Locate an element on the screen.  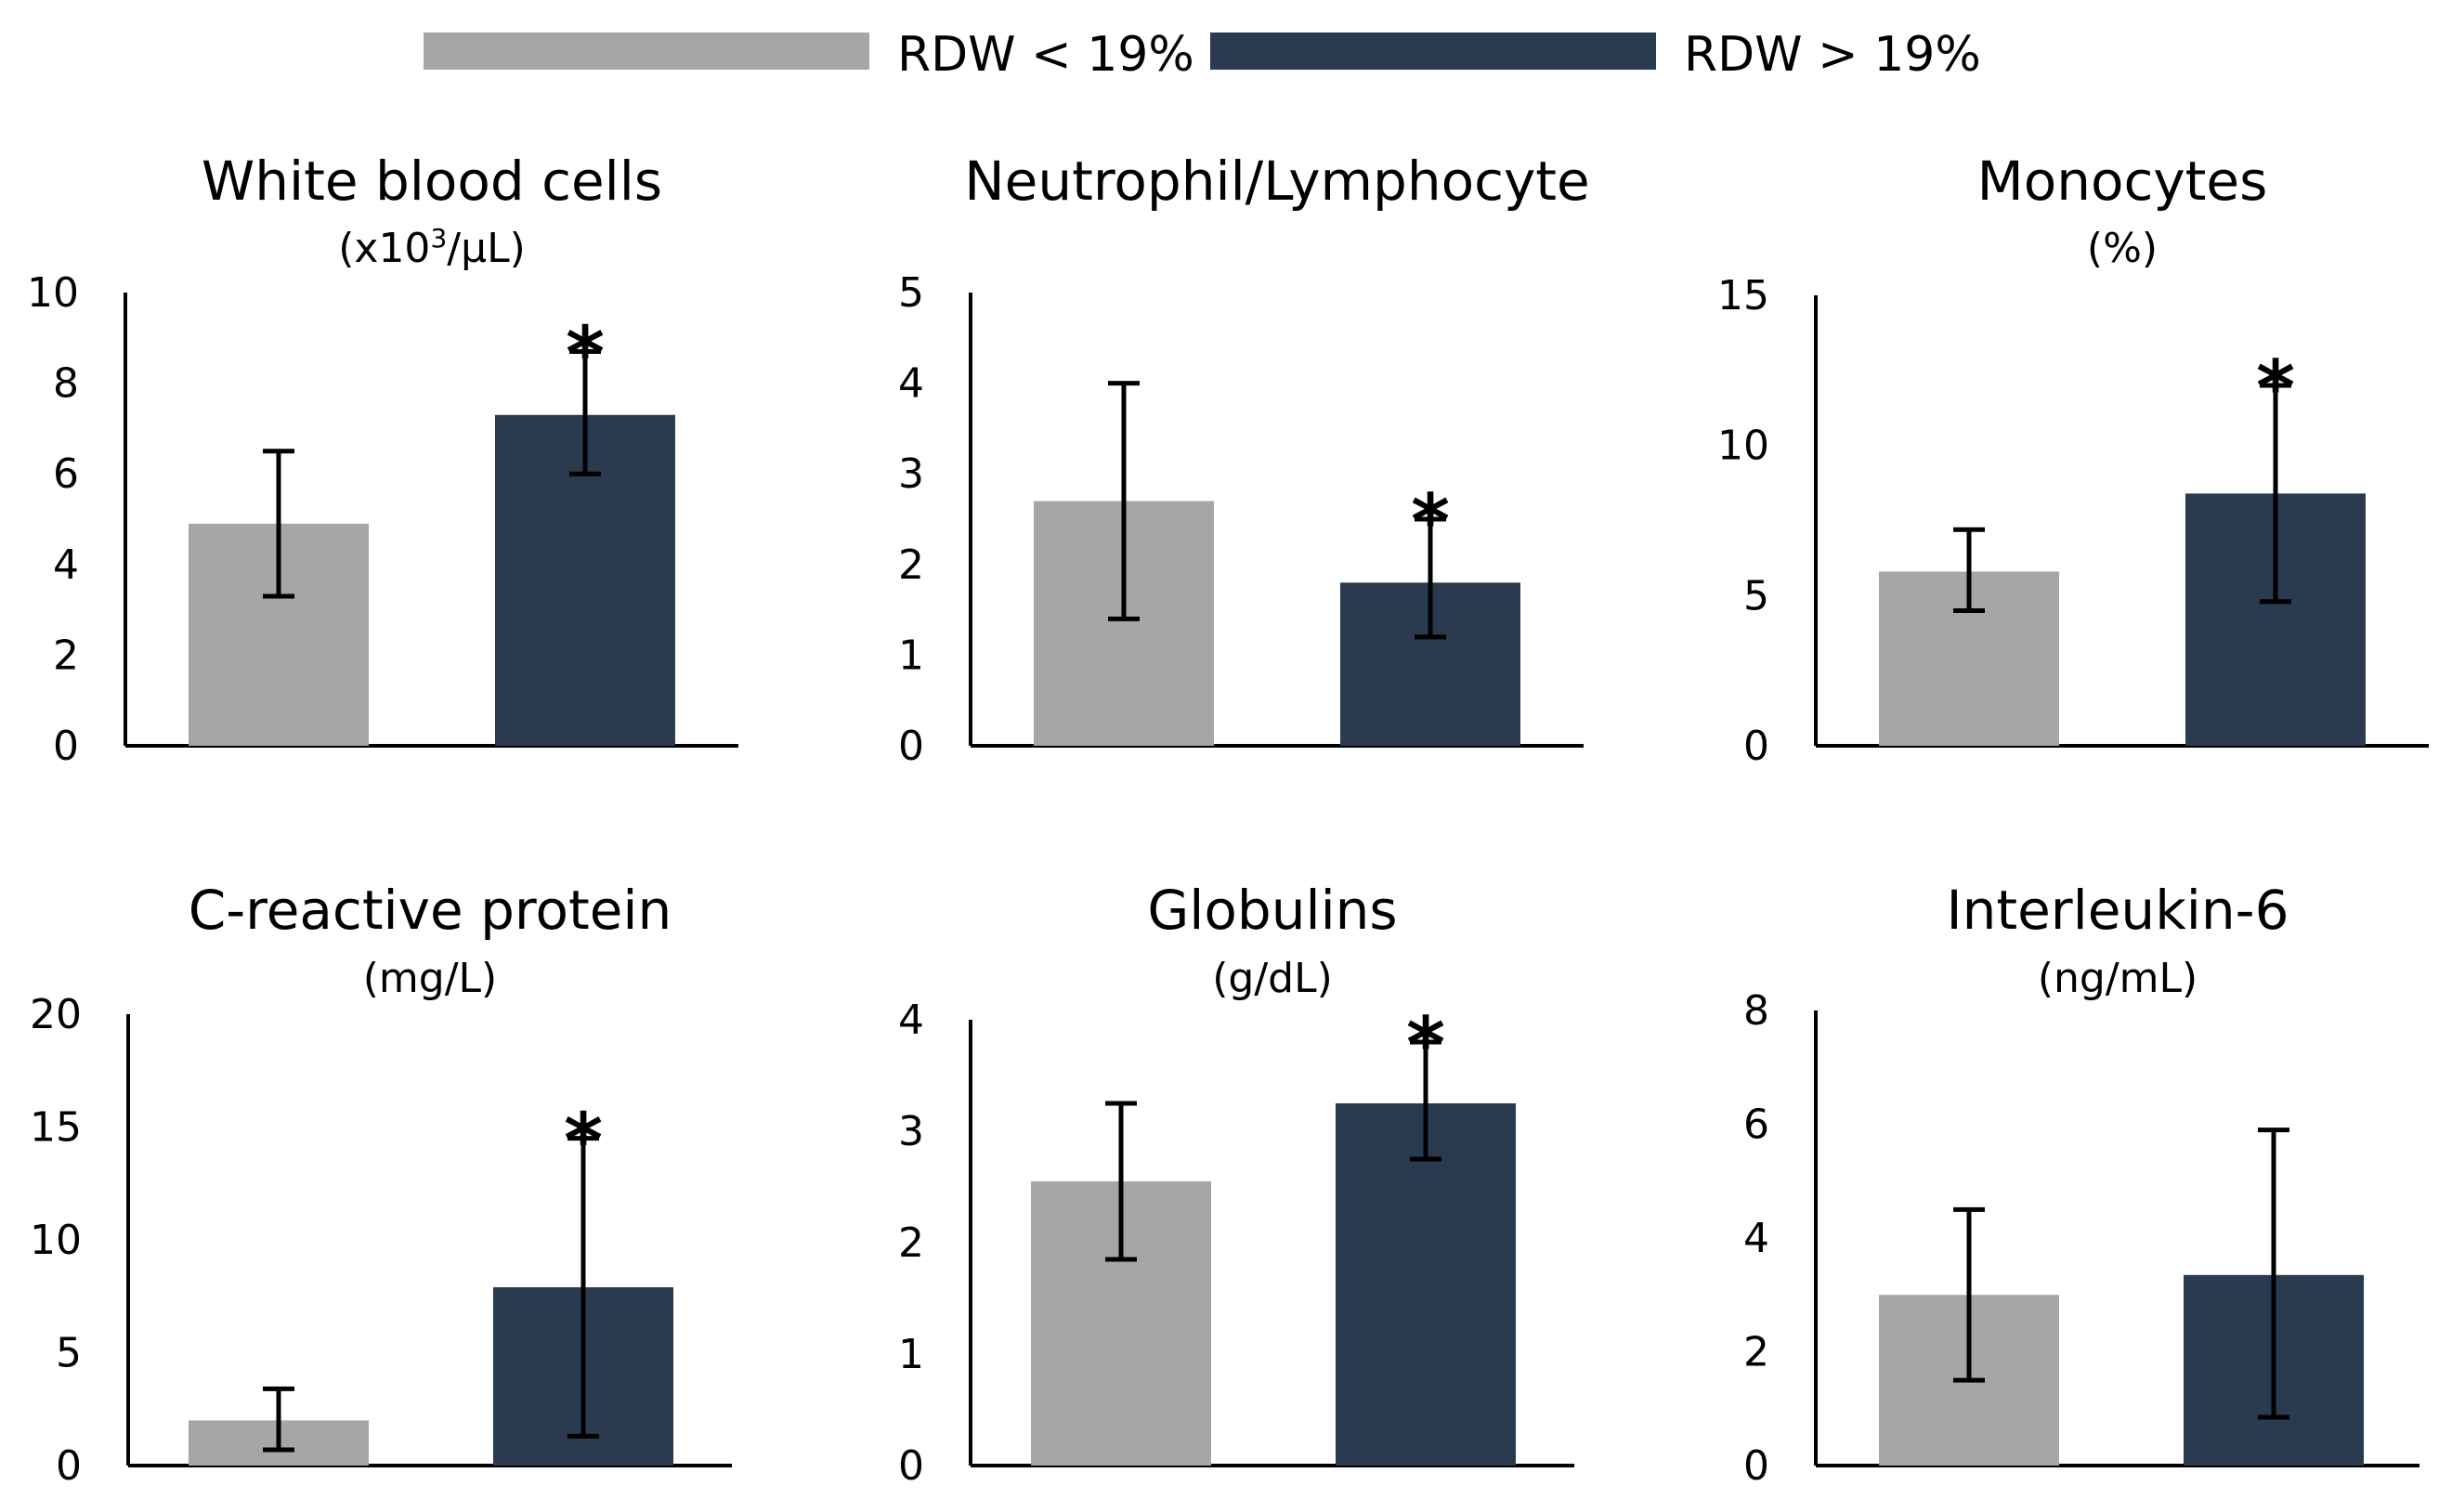
chart-title: C-reactive protein is located at coordinates (430, 910).